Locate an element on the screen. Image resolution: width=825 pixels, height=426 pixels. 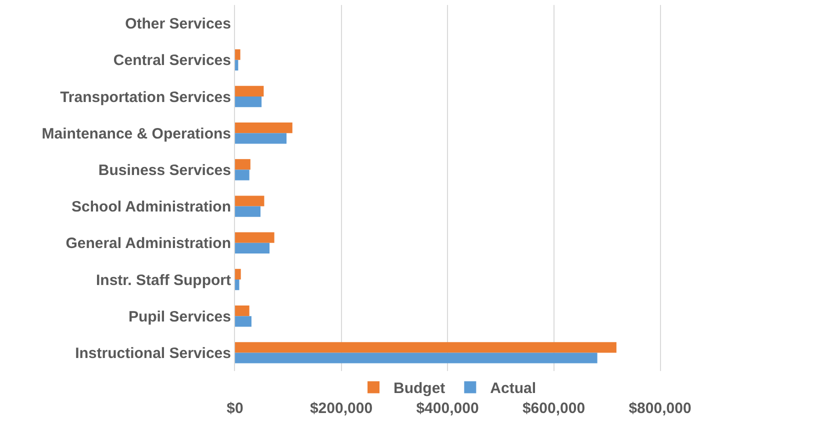
x-tick-label: $400,000 is located at coordinates (447, 408).